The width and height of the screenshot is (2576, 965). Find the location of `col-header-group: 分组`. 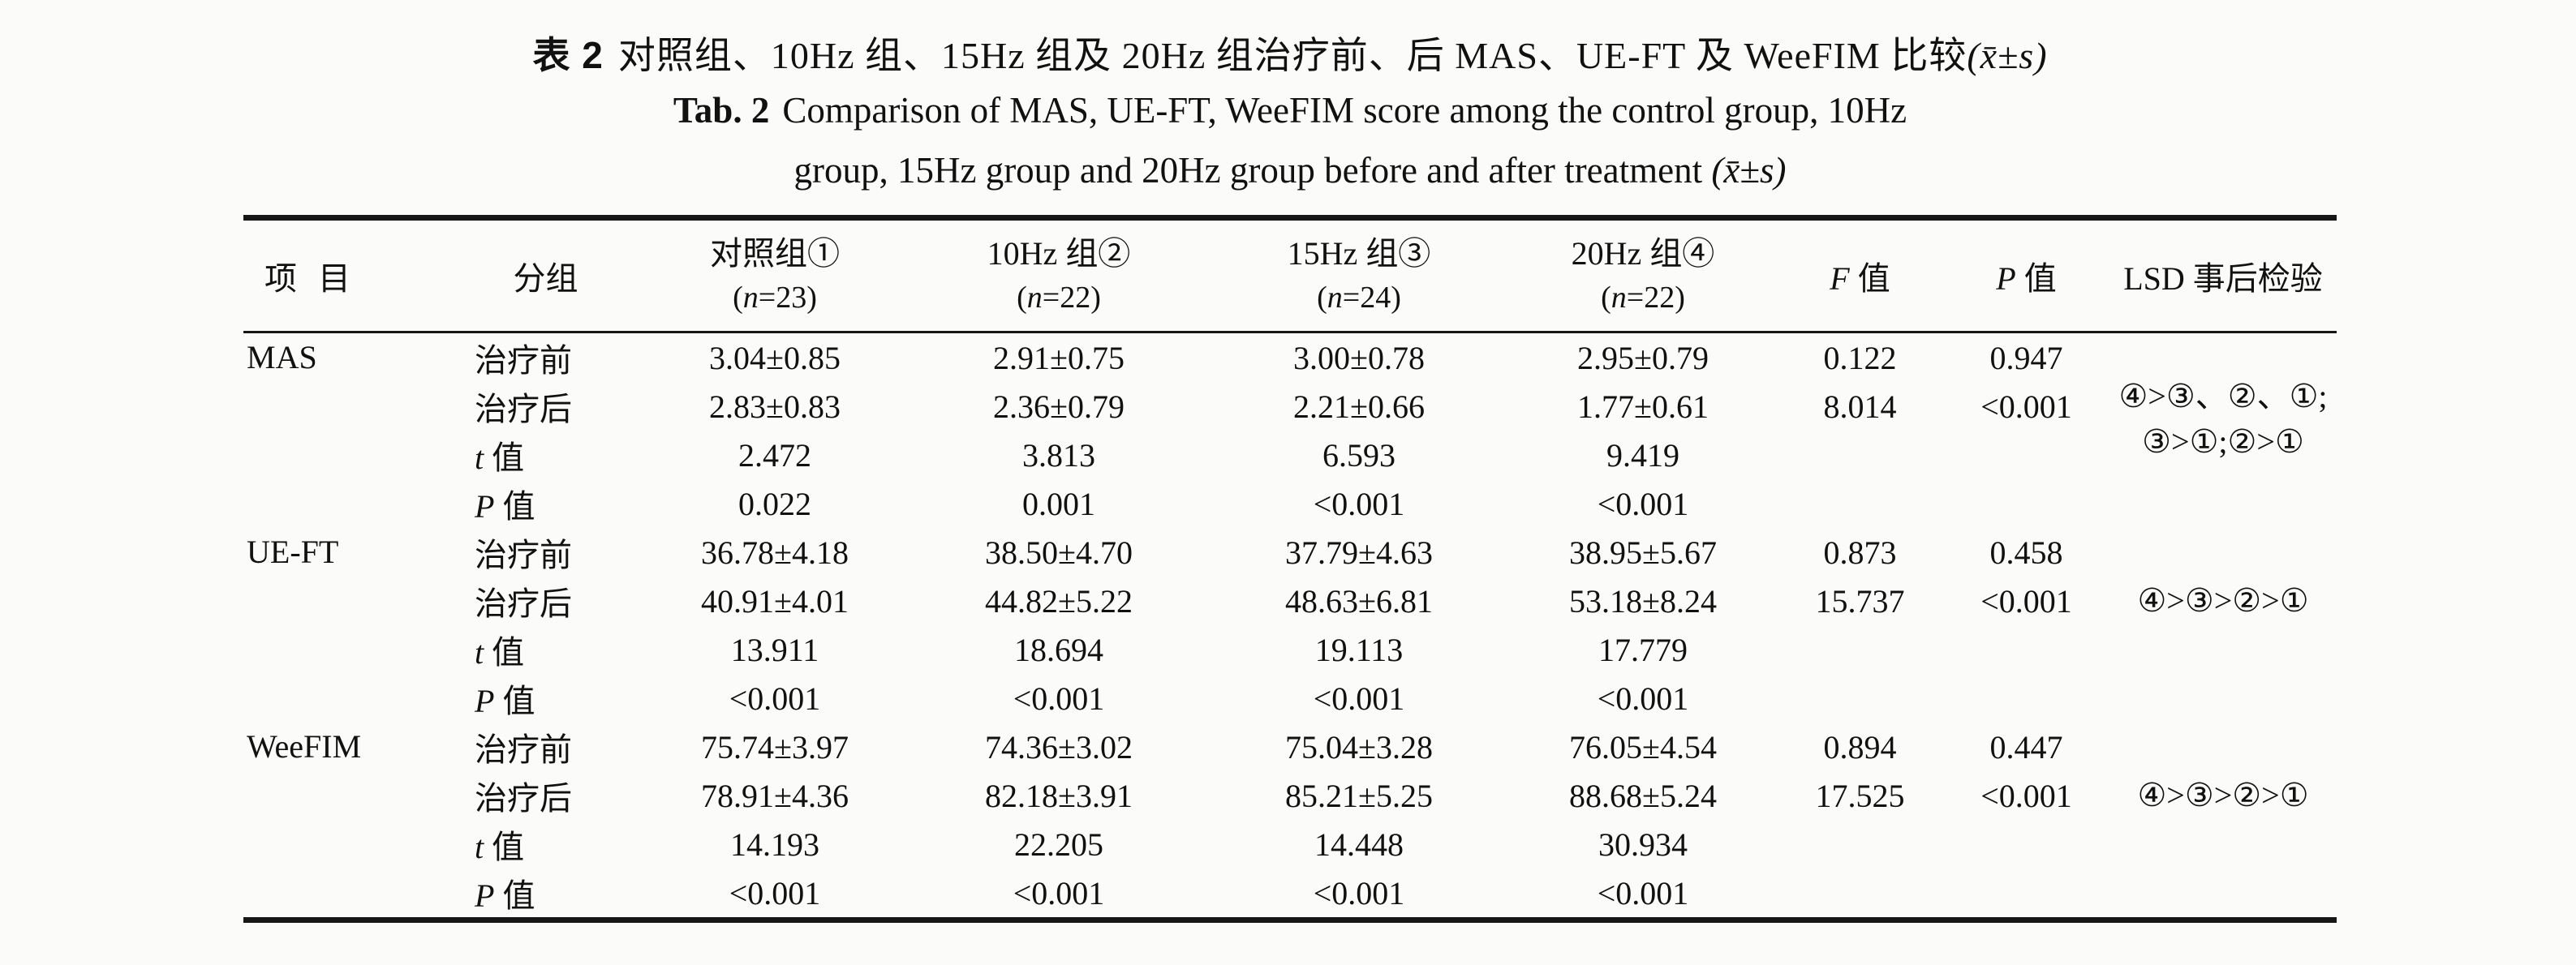

col-header-group: 分组 is located at coordinates (545, 275).